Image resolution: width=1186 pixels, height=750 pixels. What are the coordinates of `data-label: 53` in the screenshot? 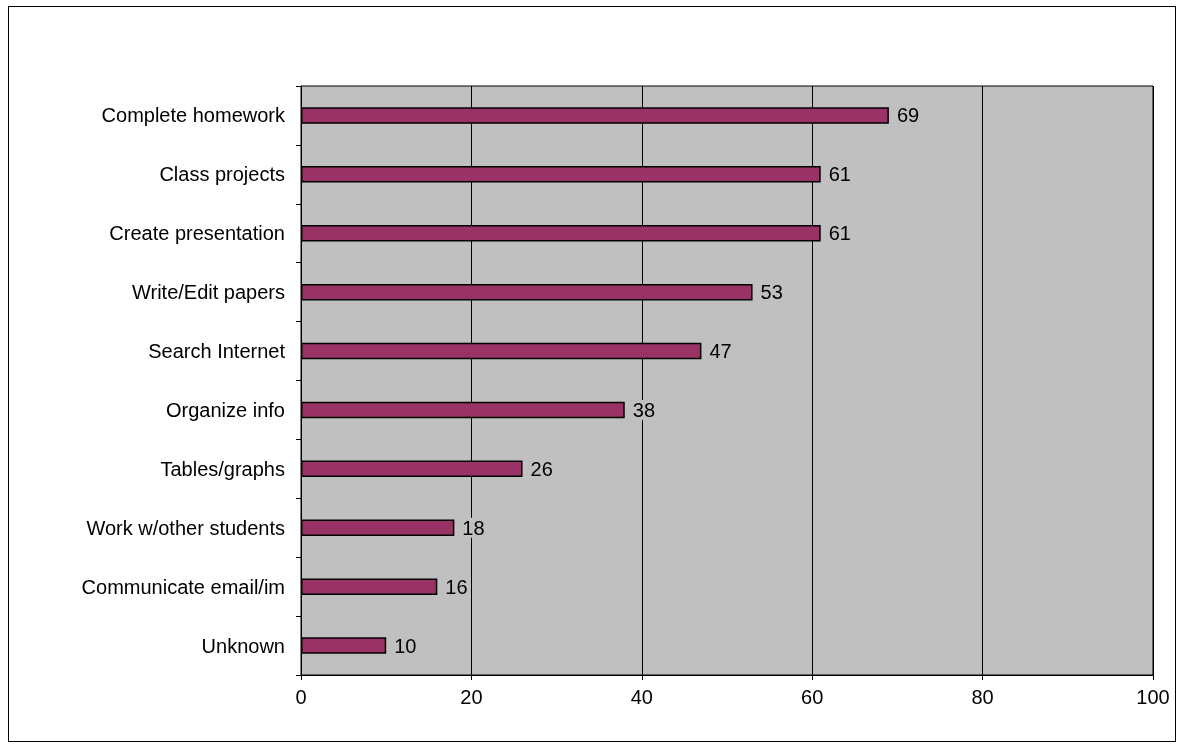 It's located at (771, 292).